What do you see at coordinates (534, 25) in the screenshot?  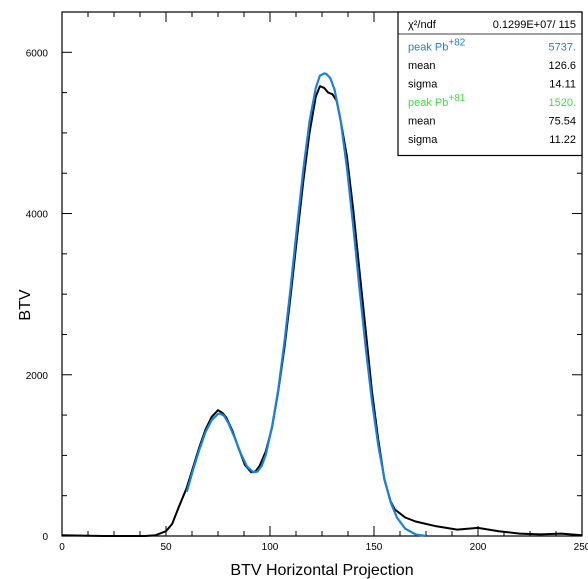 I see `stat-value: 0.1299E+07/ 115` at bounding box center [534, 25].